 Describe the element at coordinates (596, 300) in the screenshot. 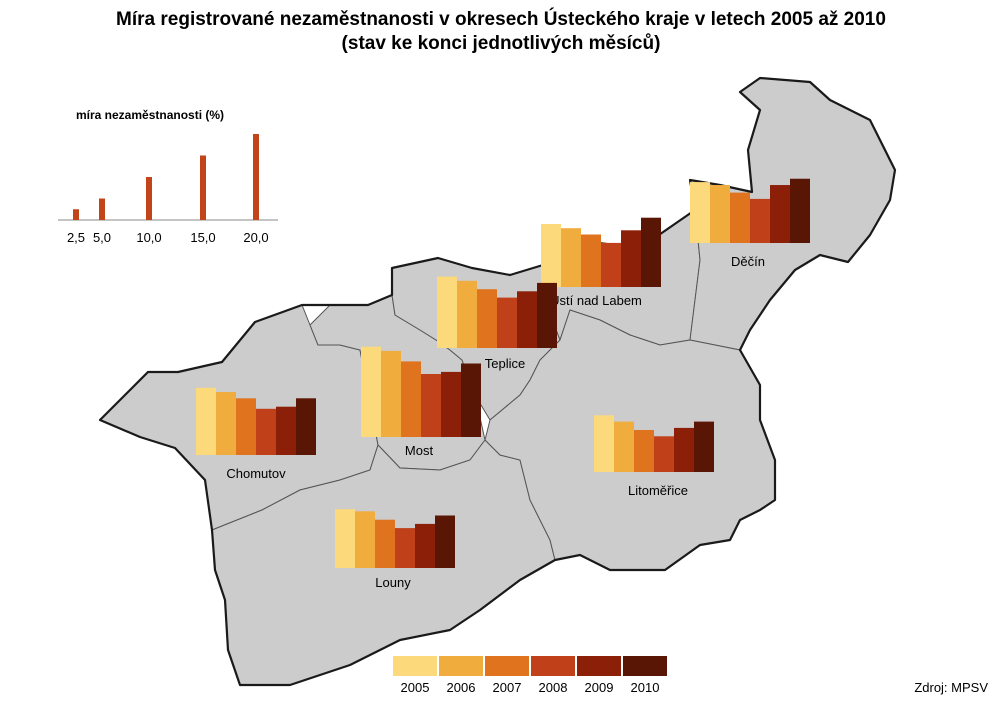

I see `district-label: Ústí nad Labem` at that location.